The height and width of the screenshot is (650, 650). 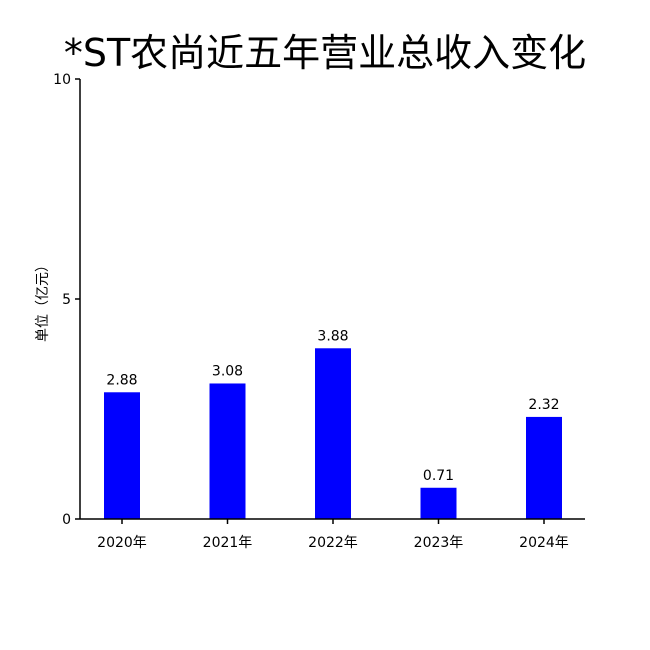 I want to click on x-tick-label: 2020年, so click(x=122, y=543).